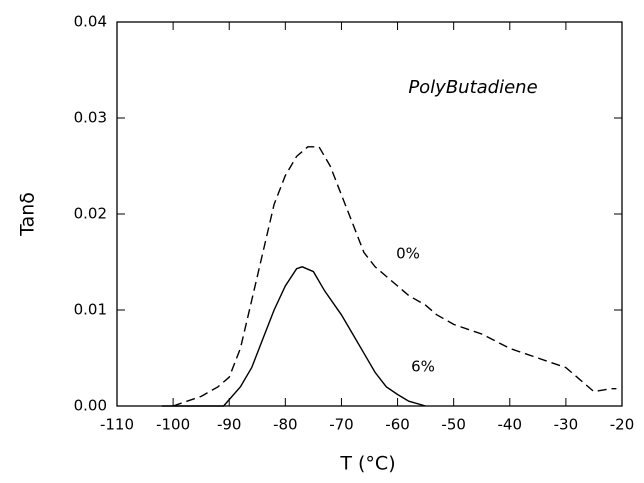 The width and height of the screenshot is (644, 483). Describe the element at coordinates (173, 425) in the screenshot. I see `x-tick-label: -100` at that location.